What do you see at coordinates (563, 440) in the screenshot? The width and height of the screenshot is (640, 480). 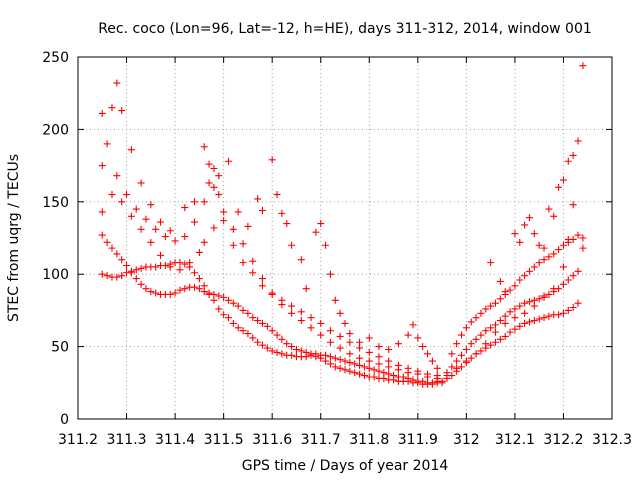 I see `x-tick-label: 312.2` at bounding box center [563, 440].